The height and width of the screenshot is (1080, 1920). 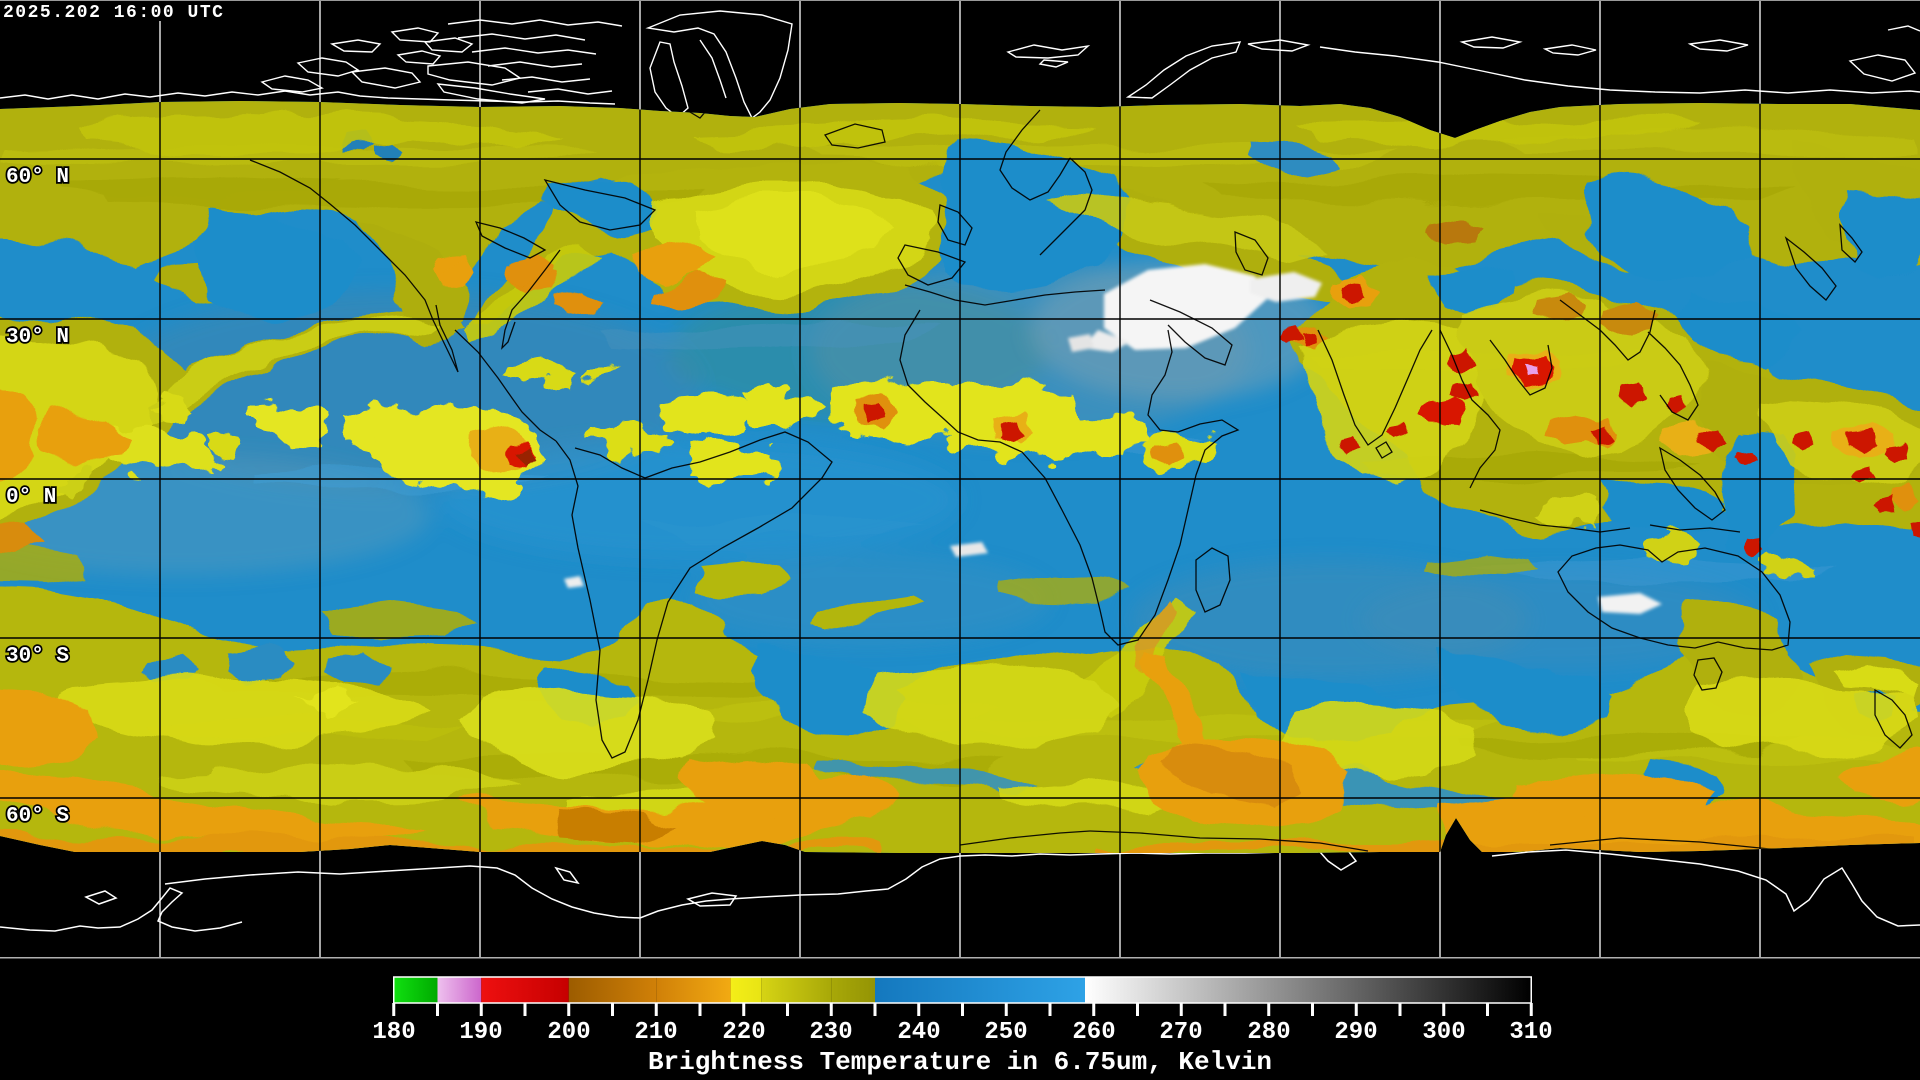 What do you see at coordinates (1443, 1032) in the screenshot?
I see `svg-text: 300` at bounding box center [1443, 1032].